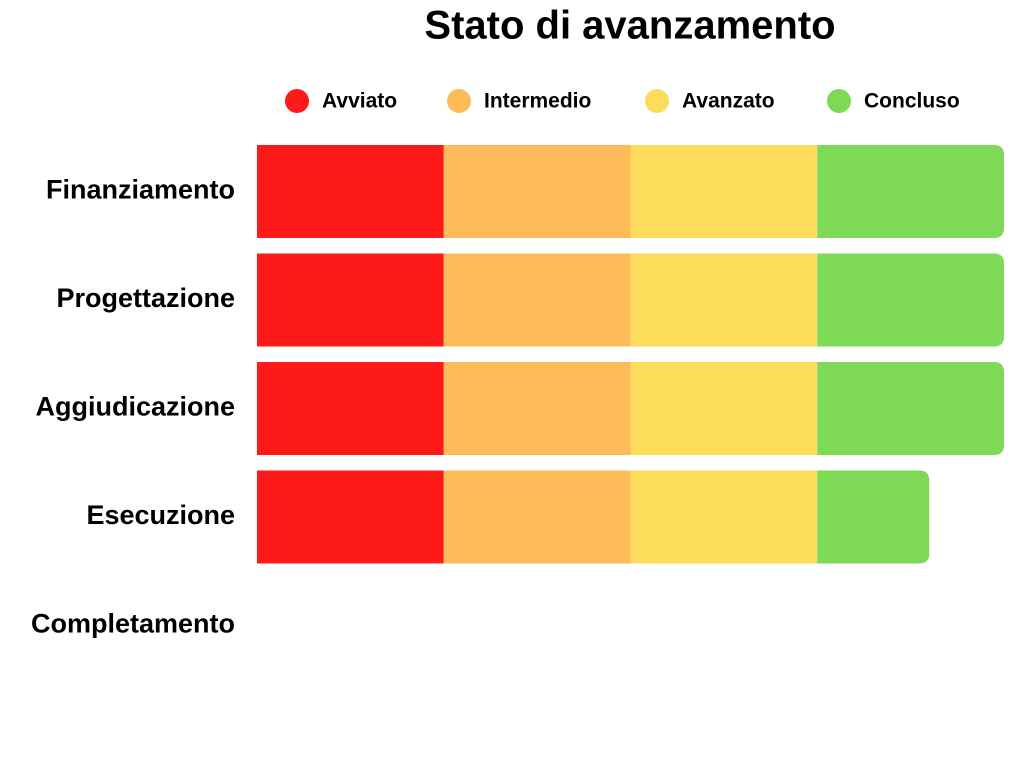 This screenshot has height=768, width=1024. Describe the element at coordinates (629, 26) in the screenshot. I see `chart-title: Stato di avanzamento` at that location.